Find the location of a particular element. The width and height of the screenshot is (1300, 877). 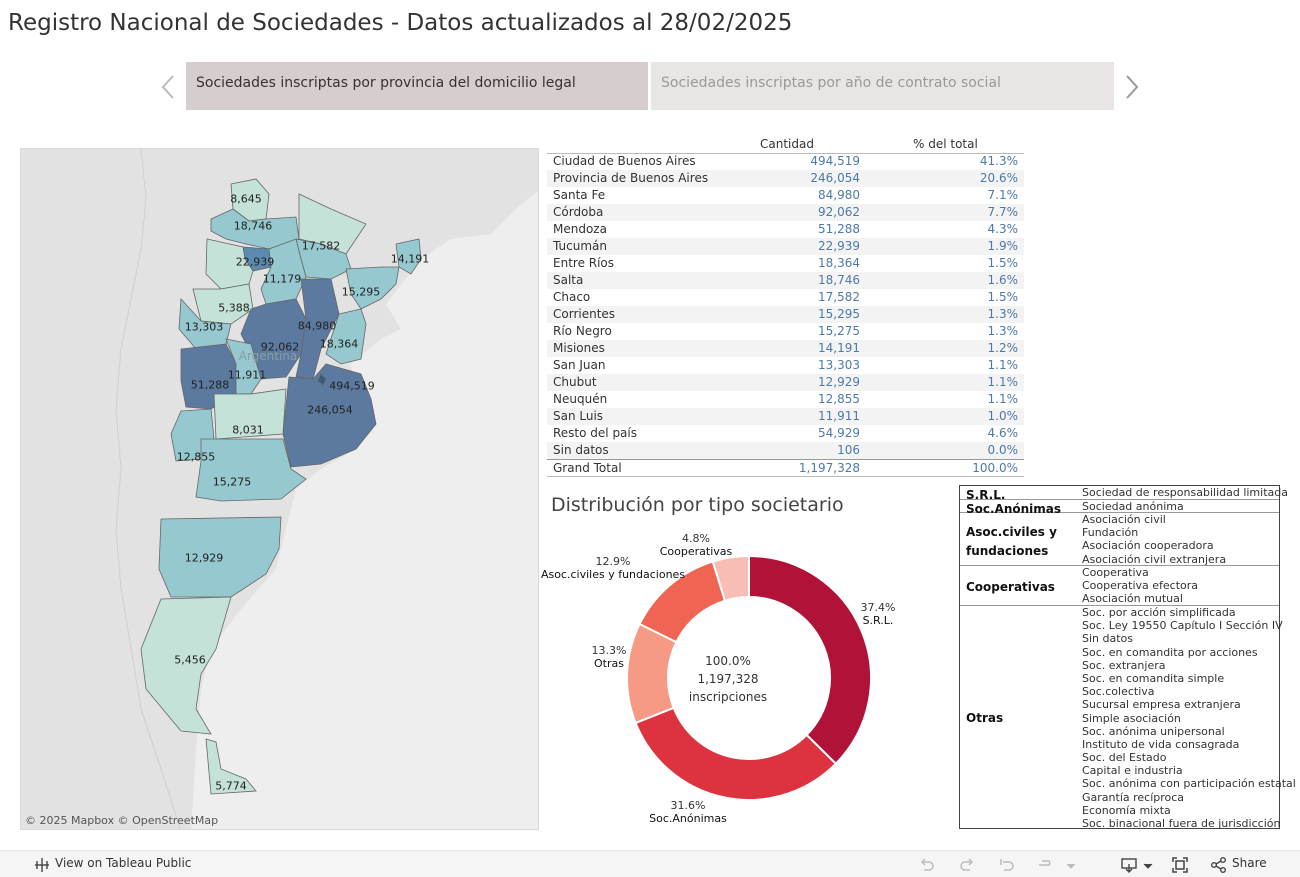

total-pct: 100.0% is located at coordinates (995, 468).